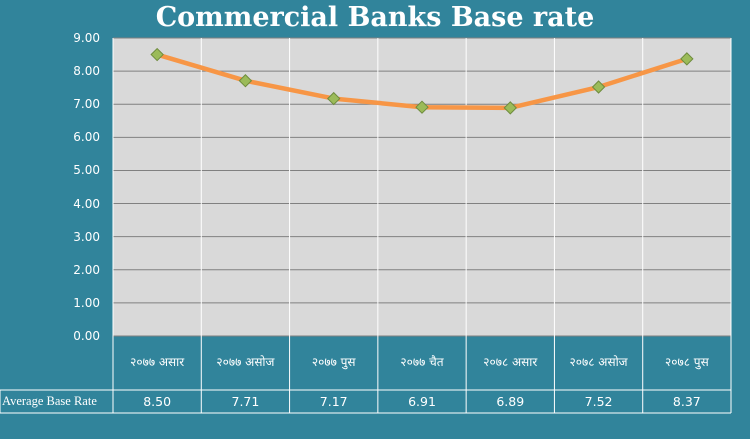 The image size is (750, 439). I want to click on category-label: २०७७ असार, so click(157, 362).